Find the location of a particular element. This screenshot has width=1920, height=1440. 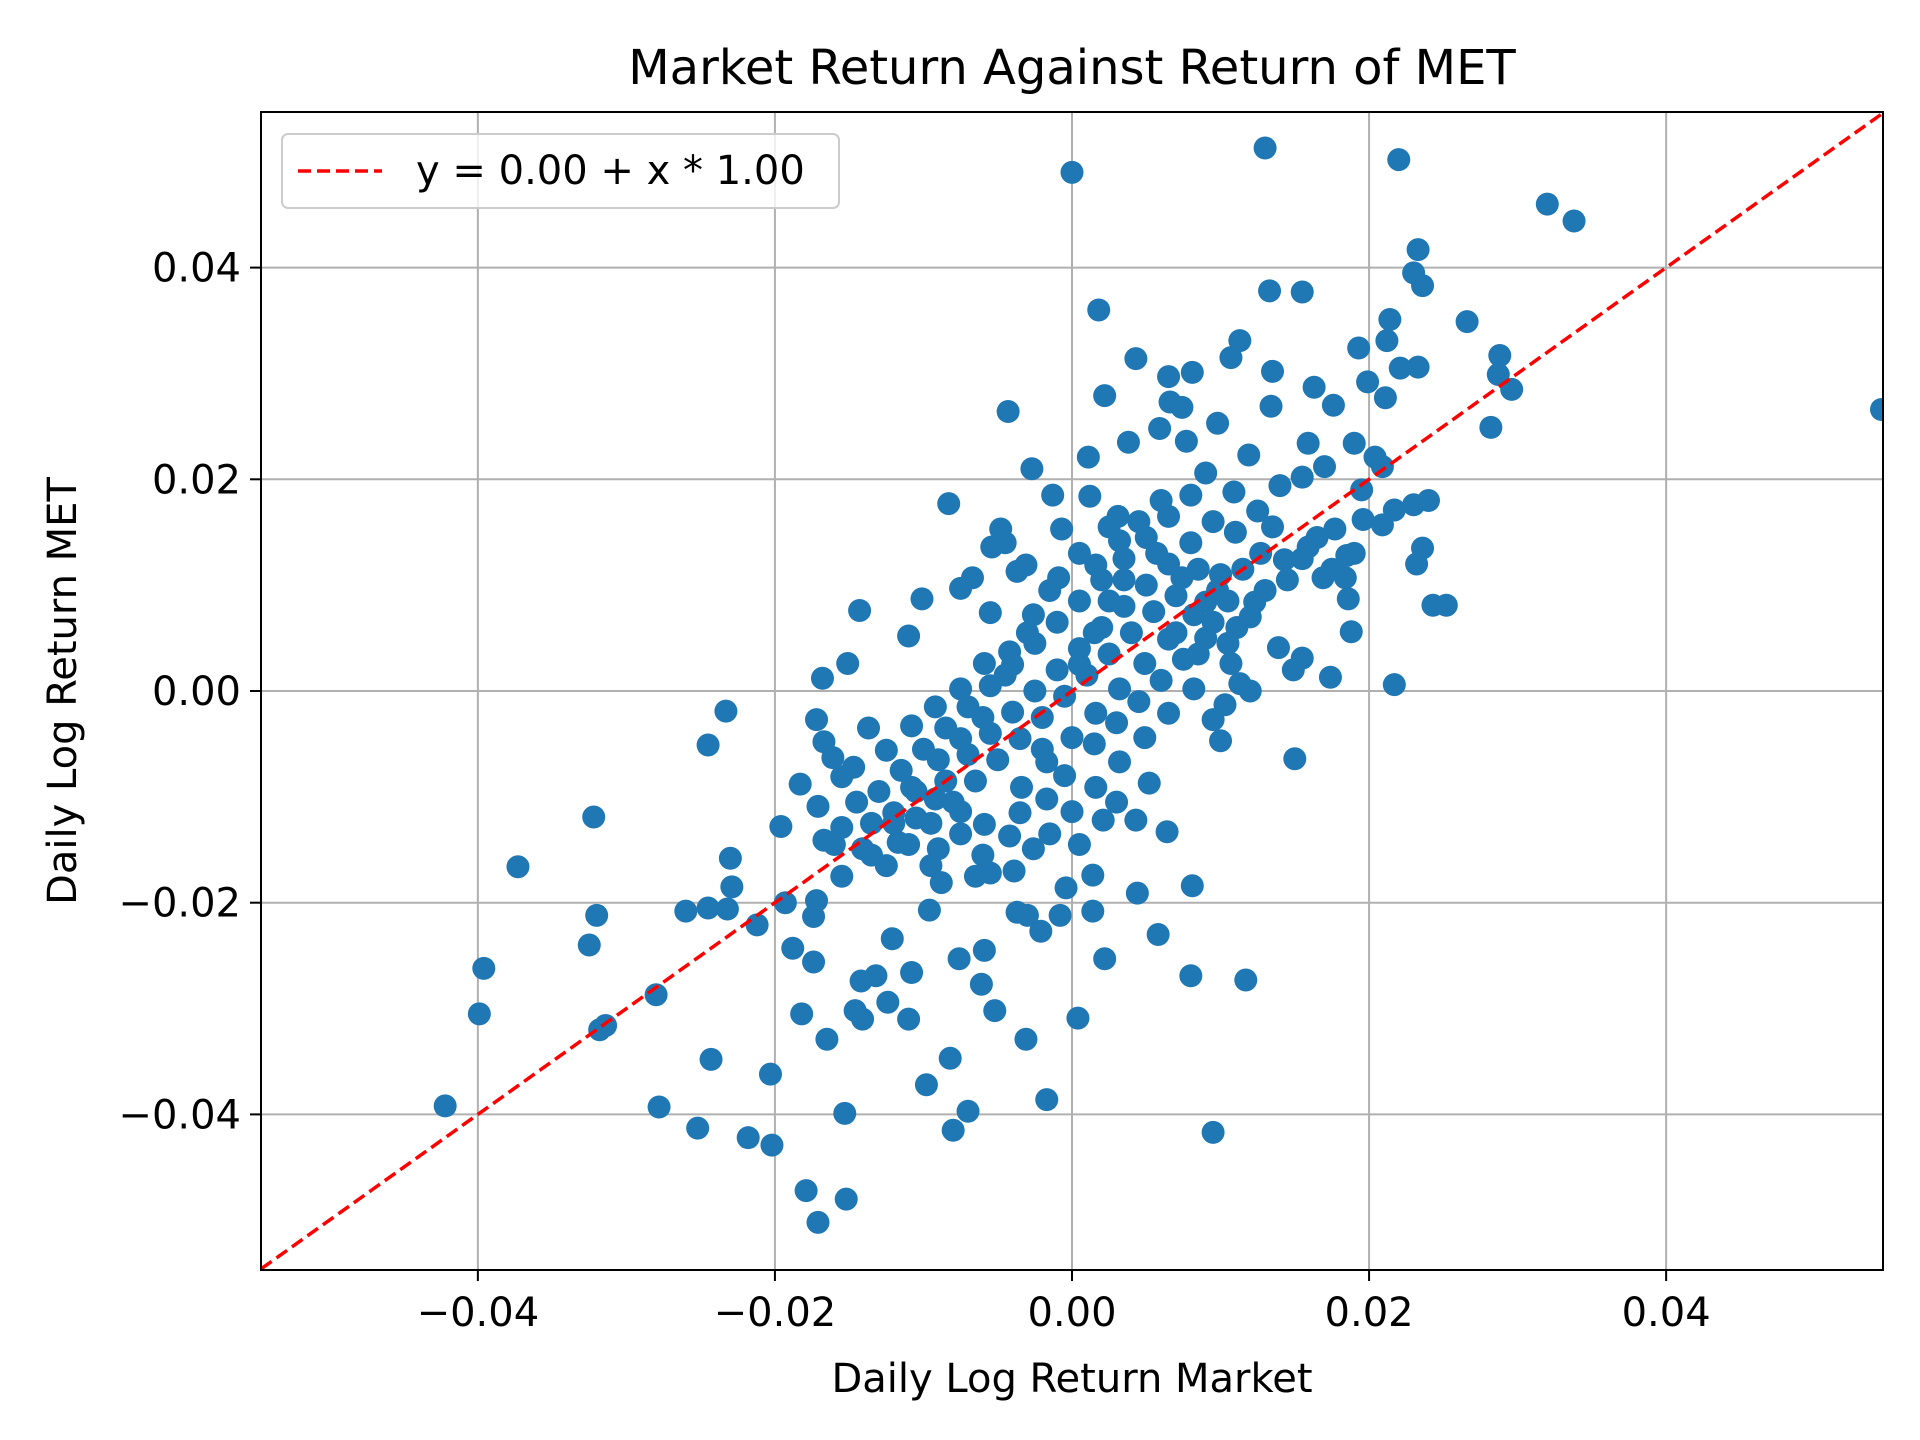

y-tick-label: −0.02 is located at coordinates (179, 904).